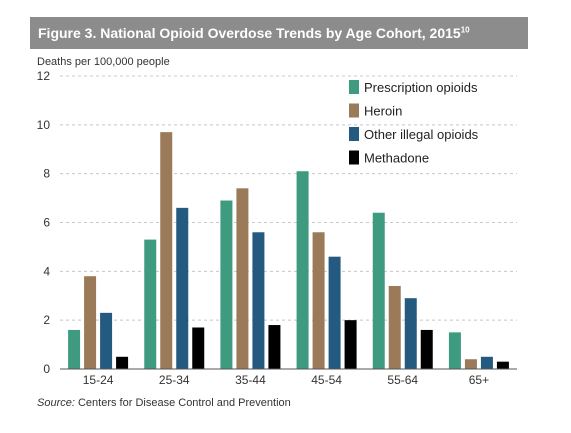 The image size is (571, 433). What do you see at coordinates (383, 111) in the screenshot?
I see `legend-label-heroin: Heroin` at bounding box center [383, 111].